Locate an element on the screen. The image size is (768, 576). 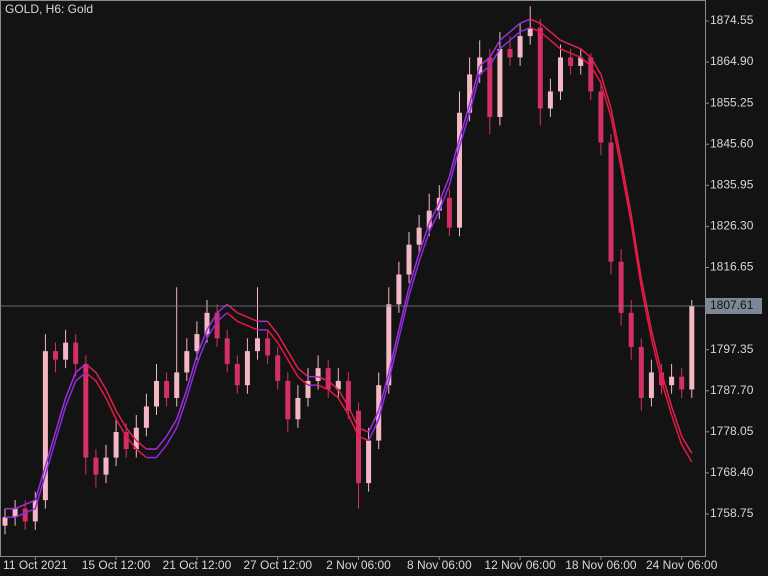
y-tick-label: 1768.40 is located at coordinates (732, 472).